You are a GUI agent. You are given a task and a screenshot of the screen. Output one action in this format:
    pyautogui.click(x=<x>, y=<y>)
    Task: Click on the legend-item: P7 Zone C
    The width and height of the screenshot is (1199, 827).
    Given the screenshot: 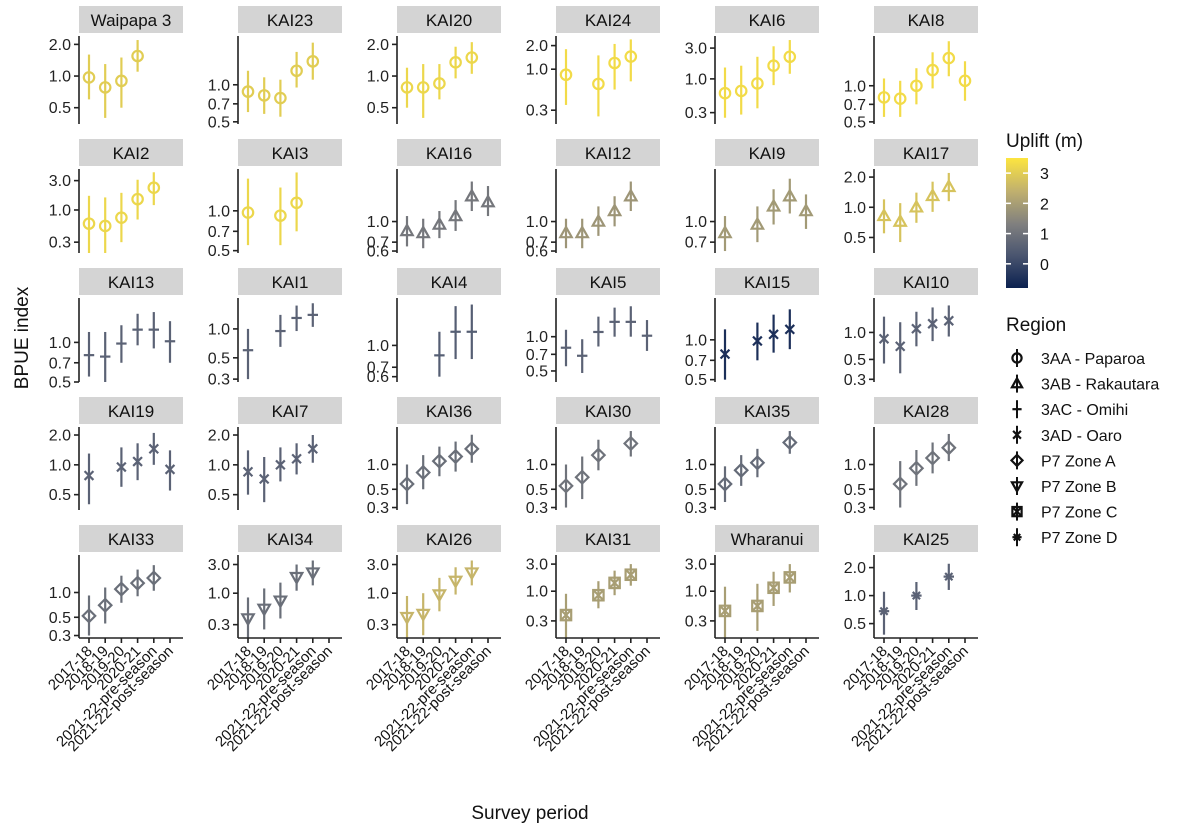 What is the action you would take?
    pyautogui.click(x=1064, y=512)
    